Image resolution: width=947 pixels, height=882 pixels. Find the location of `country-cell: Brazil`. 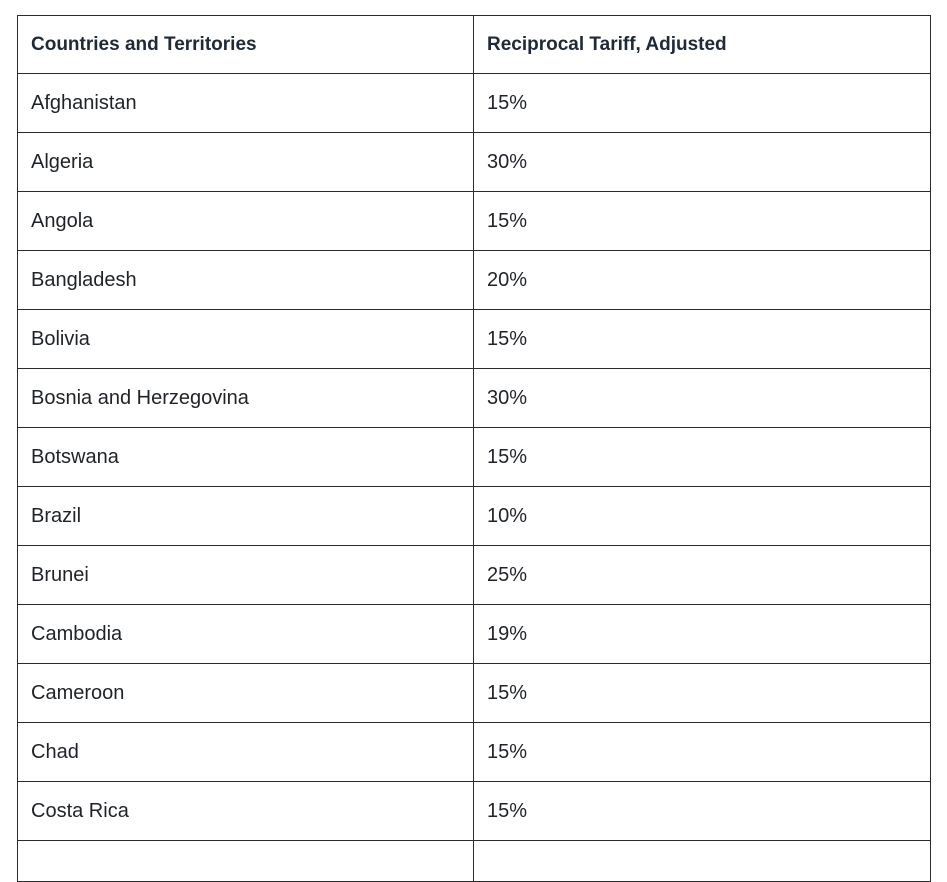

country-cell: Brazil is located at coordinates (245, 516).